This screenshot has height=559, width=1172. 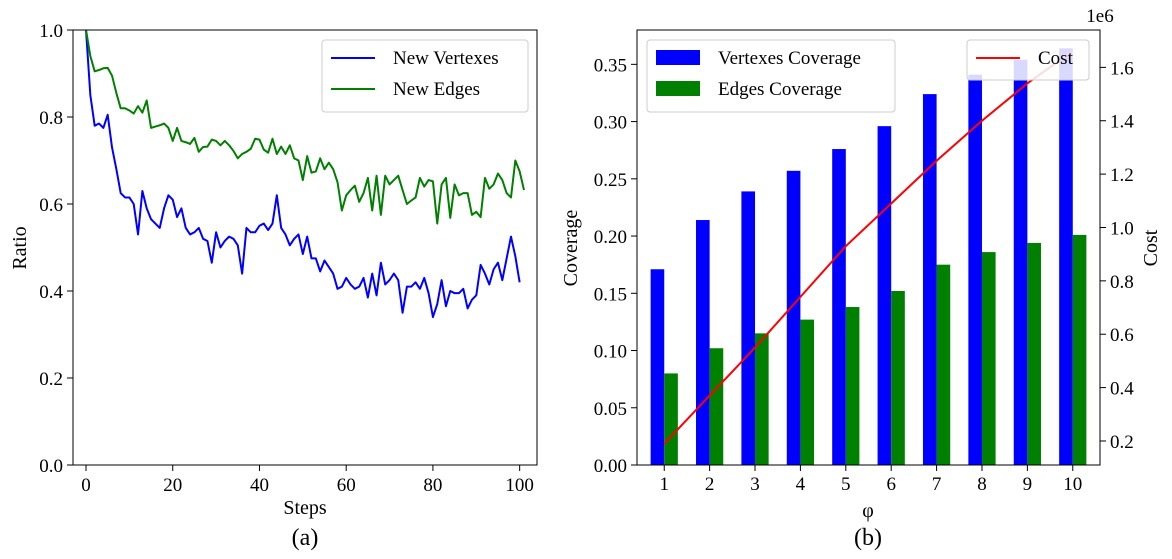 What do you see at coordinates (1122, 122) in the screenshot?
I see `y2-tick-label: 1.4` at bounding box center [1122, 122].